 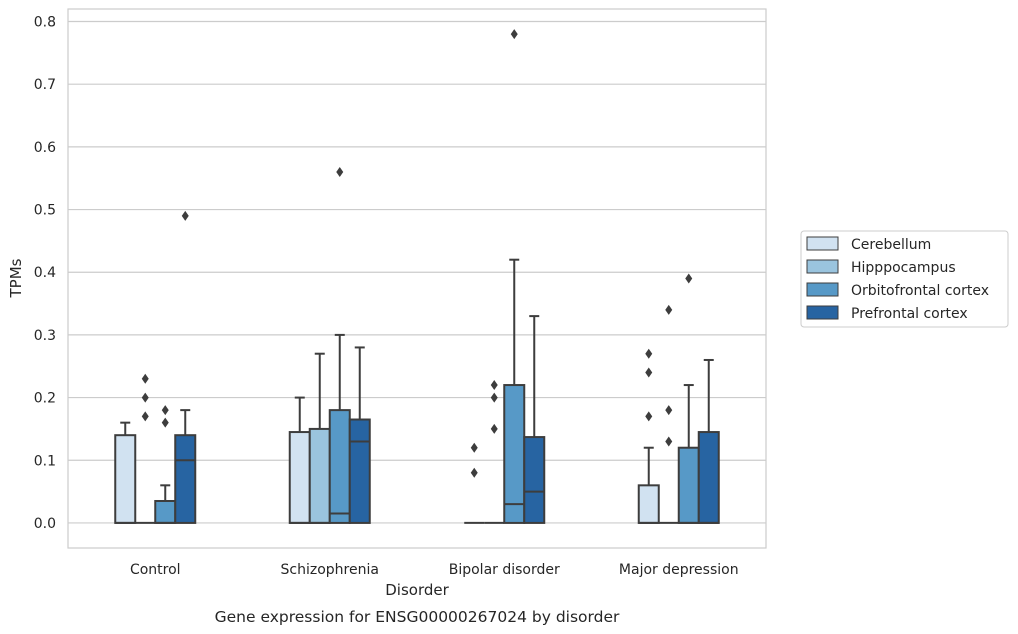 What do you see at coordinates (45, 211) in the screenshot?
I see `y-tick-label: 0.5` at bounding box center [45, 211].